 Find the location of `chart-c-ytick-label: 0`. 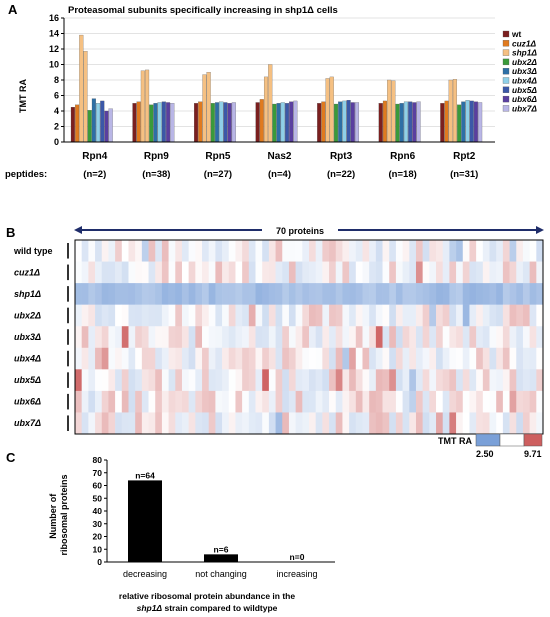

chart-c-ytick-label: 0 is located at coordinates (99, 562).